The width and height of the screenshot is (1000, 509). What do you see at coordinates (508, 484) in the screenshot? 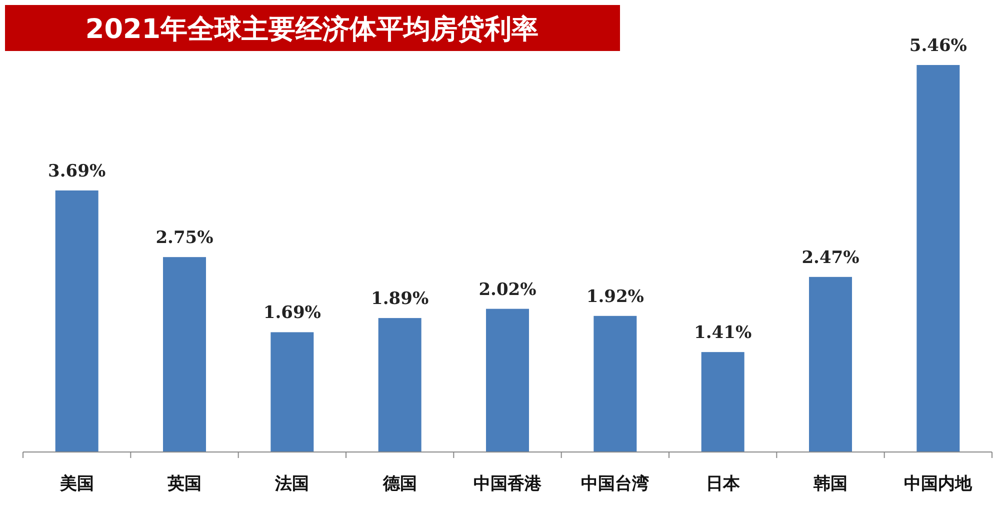
I see `x-tick-label: 中国香港` at bounding box center [508, 484].